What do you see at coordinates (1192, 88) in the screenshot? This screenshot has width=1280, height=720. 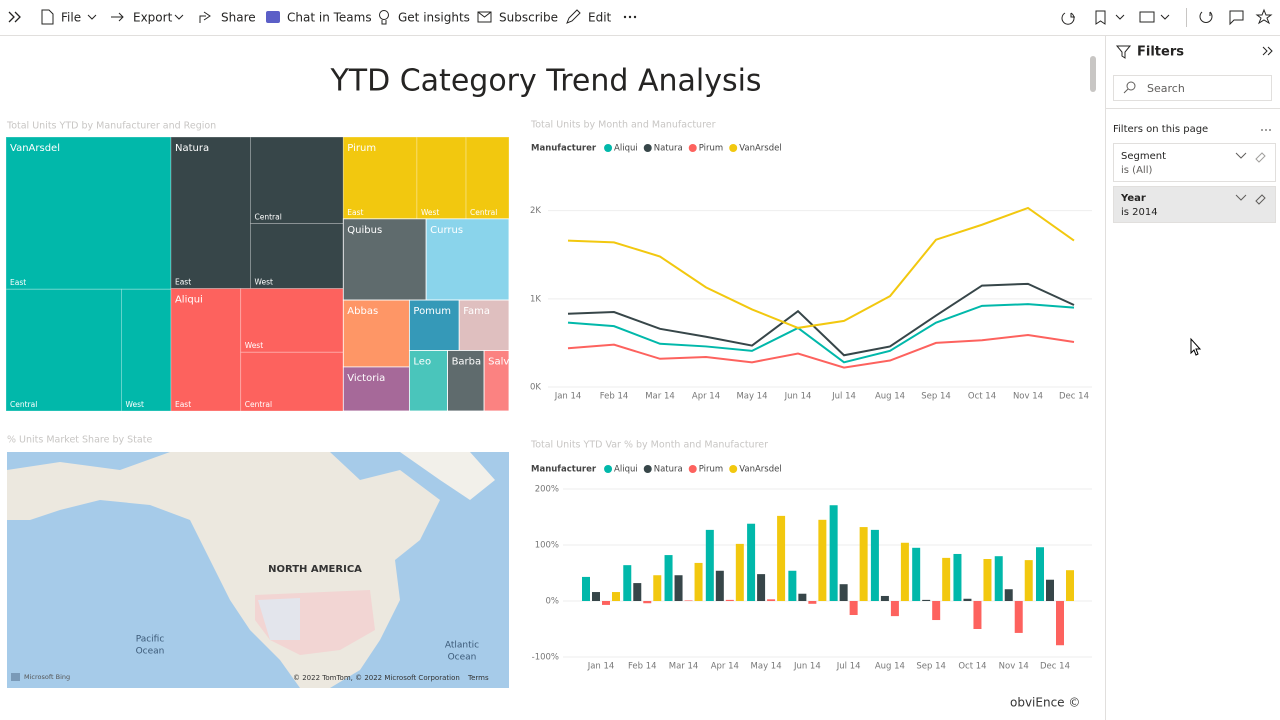 I see `search-box` at bounding box center [1192, 88].